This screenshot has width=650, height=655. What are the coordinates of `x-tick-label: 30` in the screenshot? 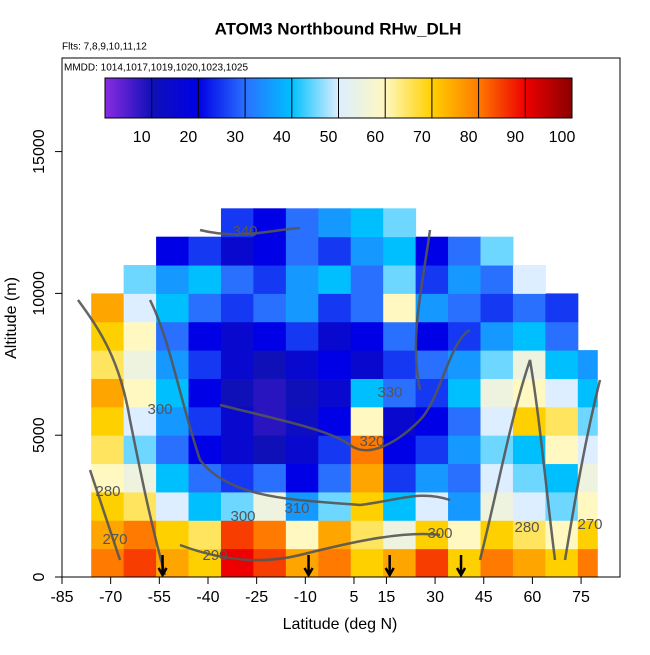 It's located at (435, 597).